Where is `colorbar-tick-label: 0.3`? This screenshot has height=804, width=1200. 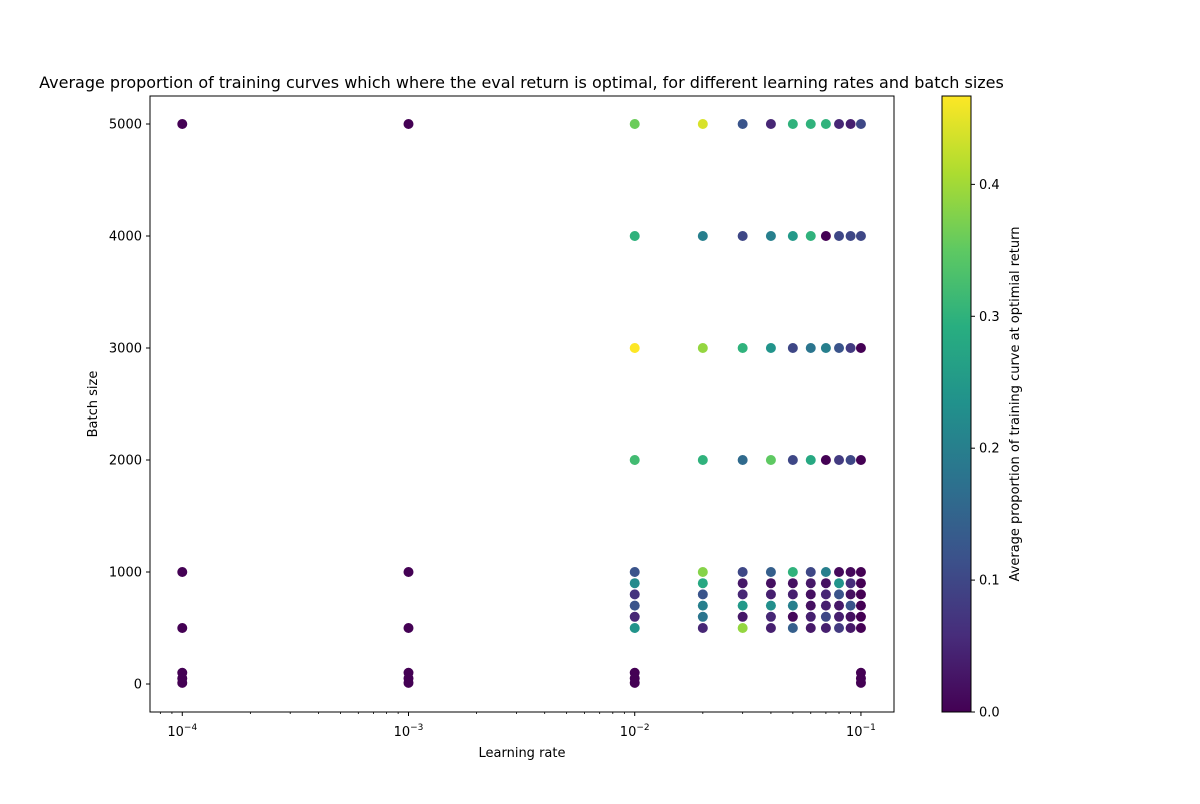 colorbar-tick-label: 0.3 is located at coordinates (989, 317).